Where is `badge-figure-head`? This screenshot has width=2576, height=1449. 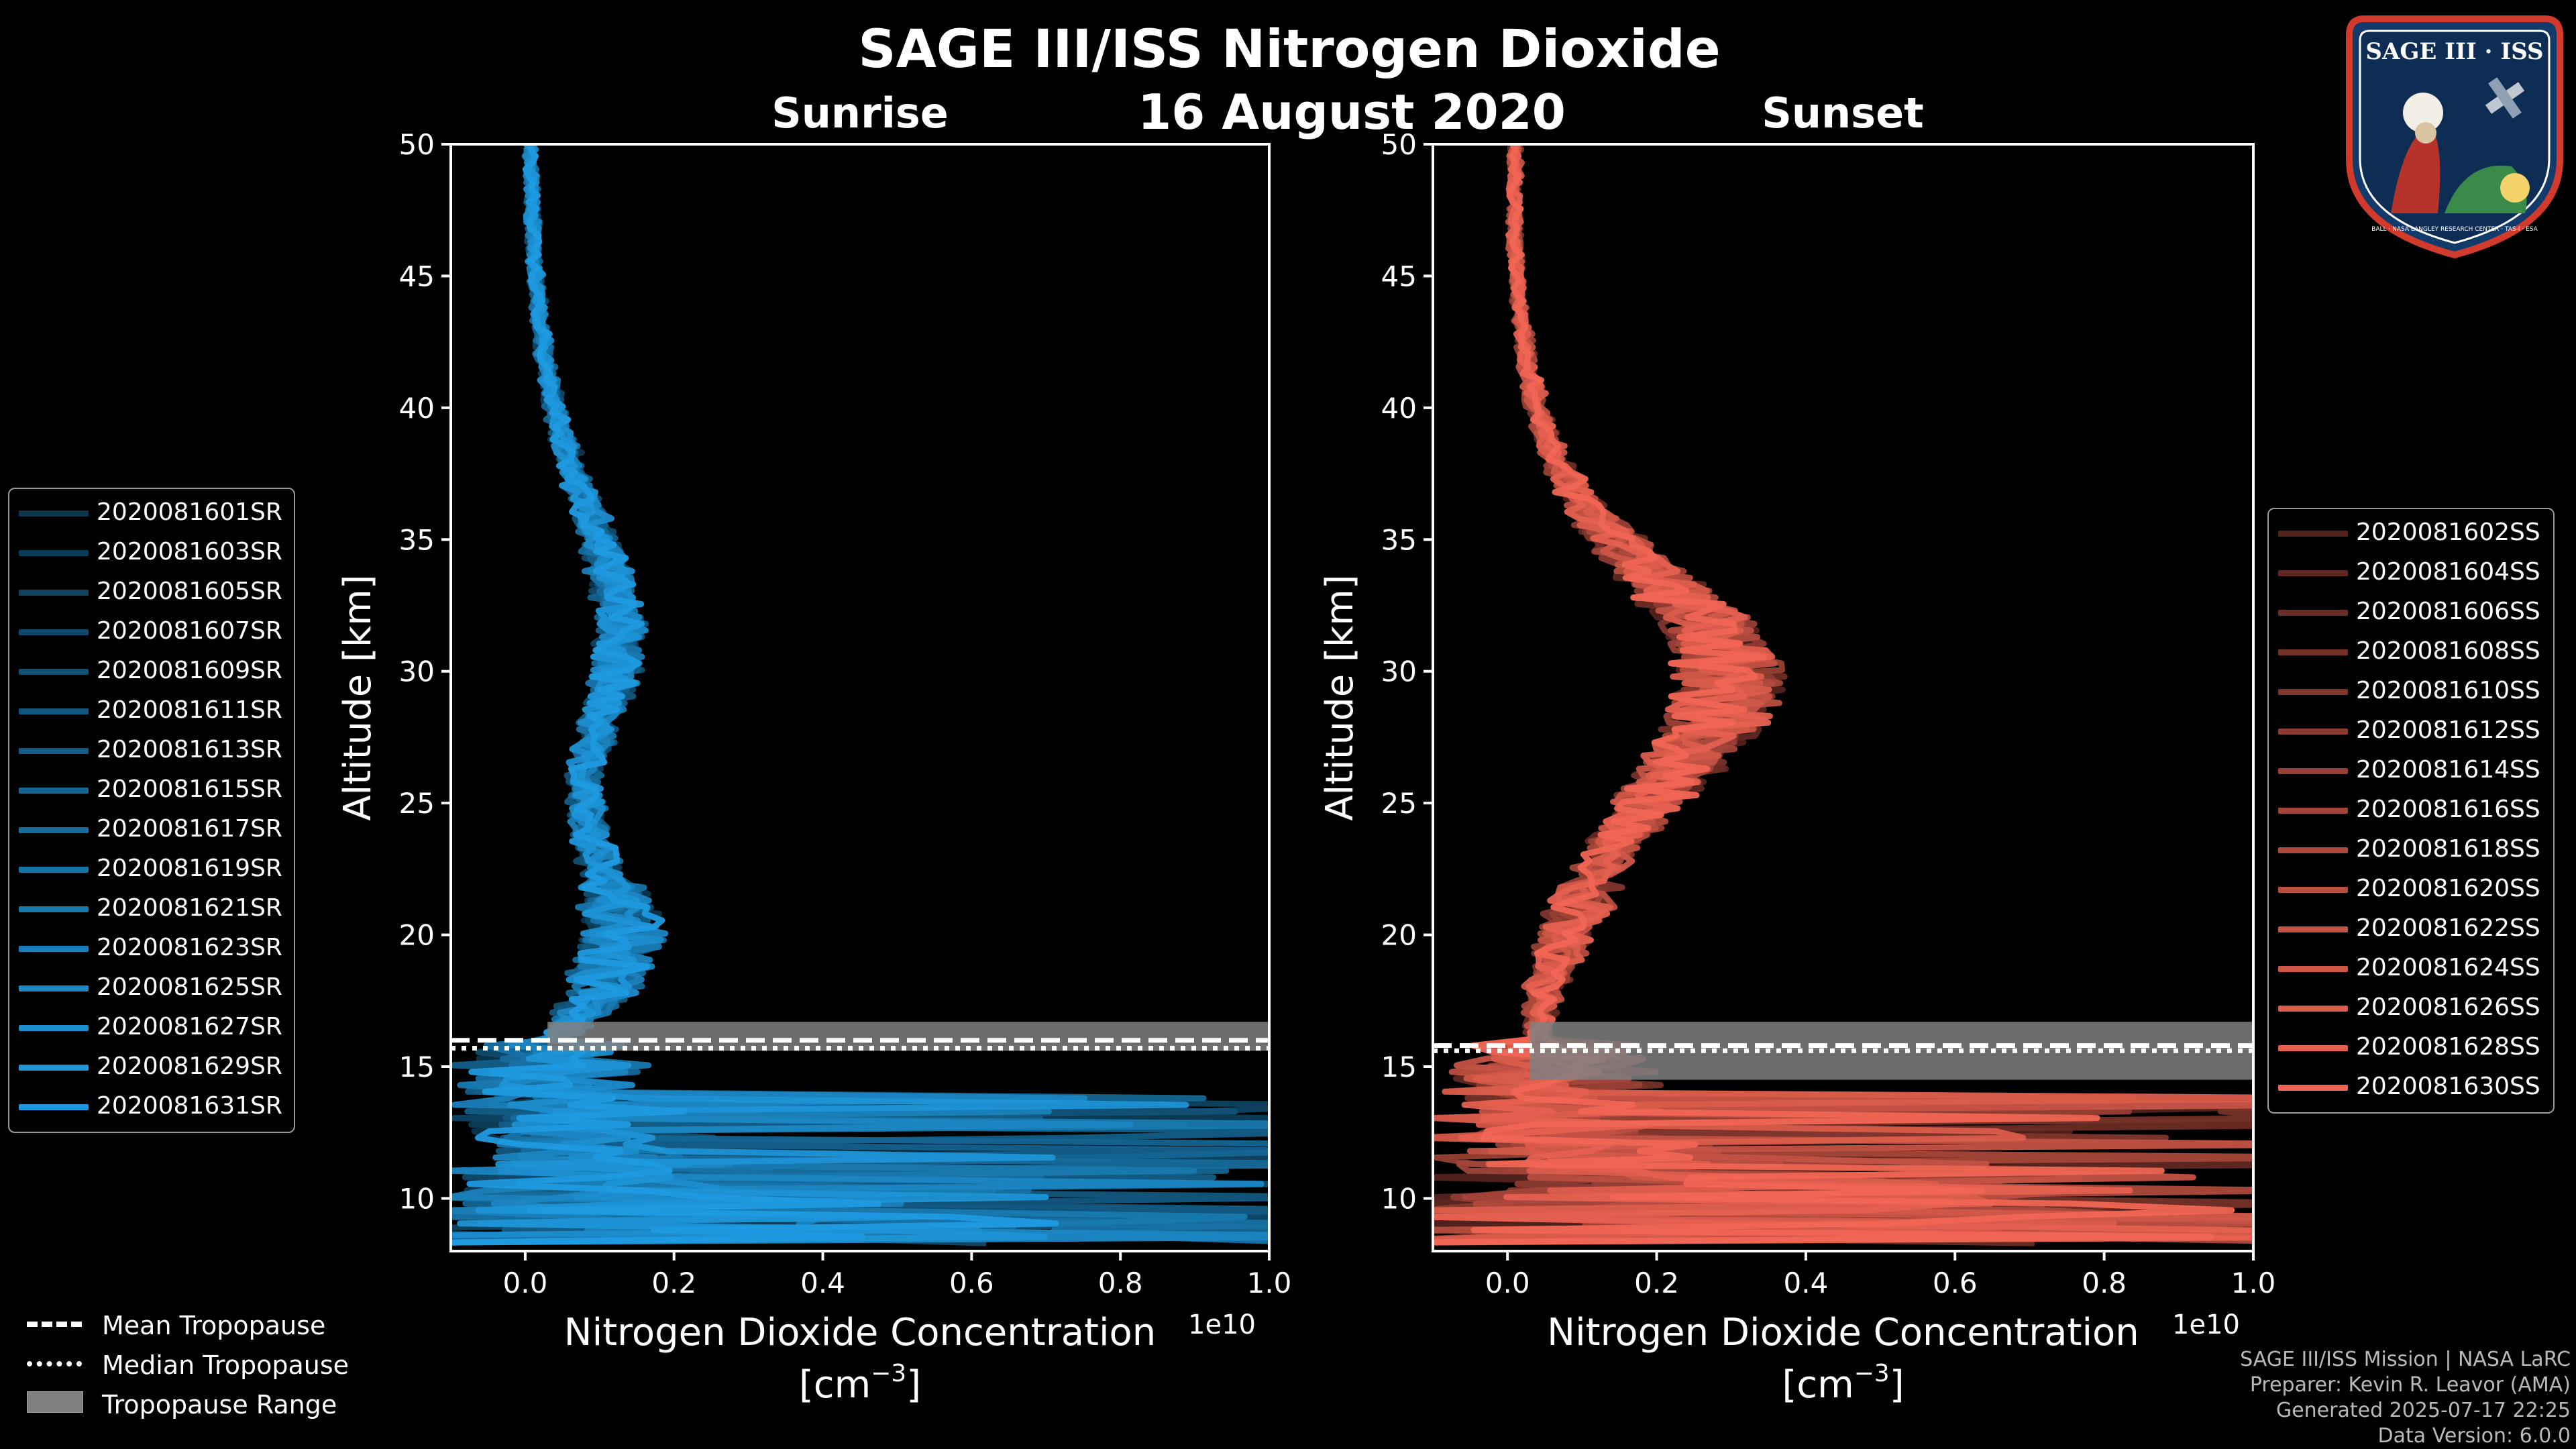 badge-figure-head is located at coordinates (2425, 133).